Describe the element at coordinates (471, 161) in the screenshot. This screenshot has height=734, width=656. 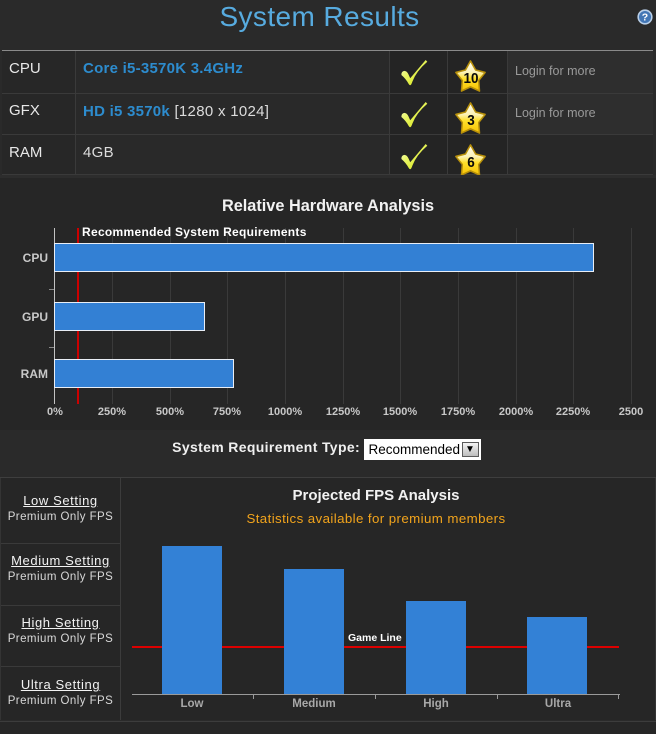
I see `svg-text: 6` at that location.